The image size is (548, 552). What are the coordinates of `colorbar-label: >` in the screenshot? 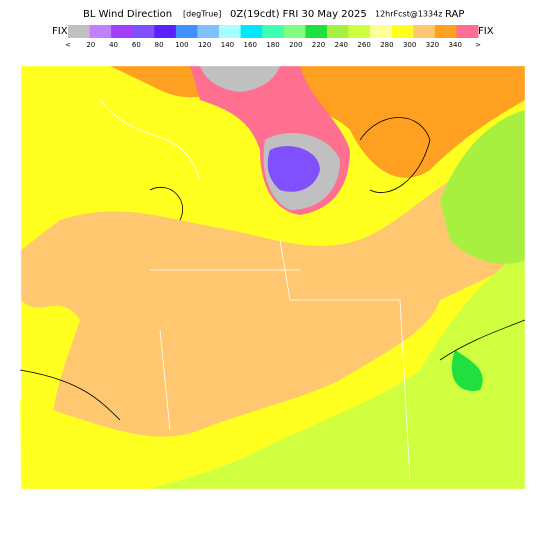 It's located at (478, 45).